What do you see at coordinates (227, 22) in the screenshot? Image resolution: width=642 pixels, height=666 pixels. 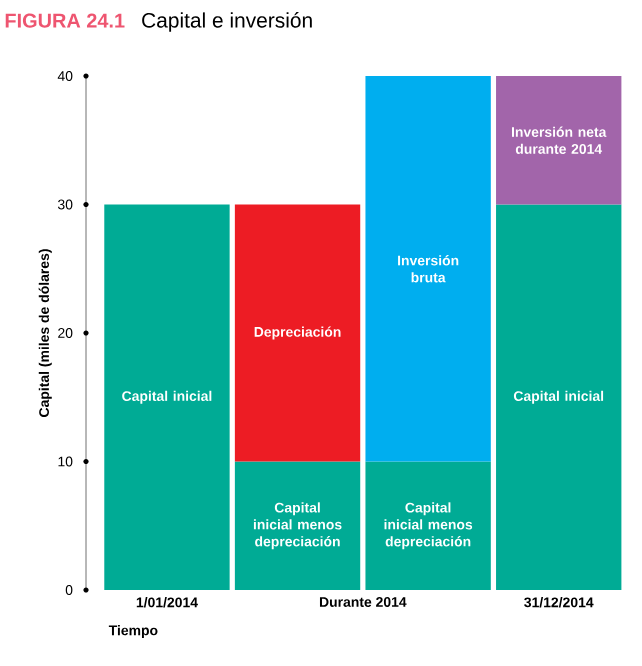 I see `chart-title: Capital e inversión` at bounding box center [227, 22].